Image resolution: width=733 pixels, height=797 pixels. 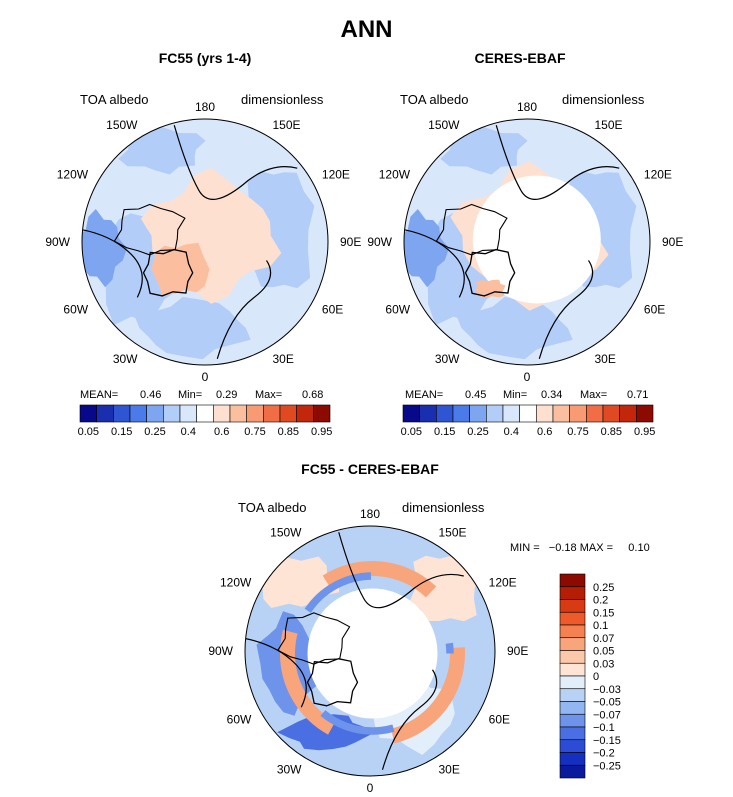 I want to click on colorbar-diff-tick-8: −0.03, so click(x=607, y=690).